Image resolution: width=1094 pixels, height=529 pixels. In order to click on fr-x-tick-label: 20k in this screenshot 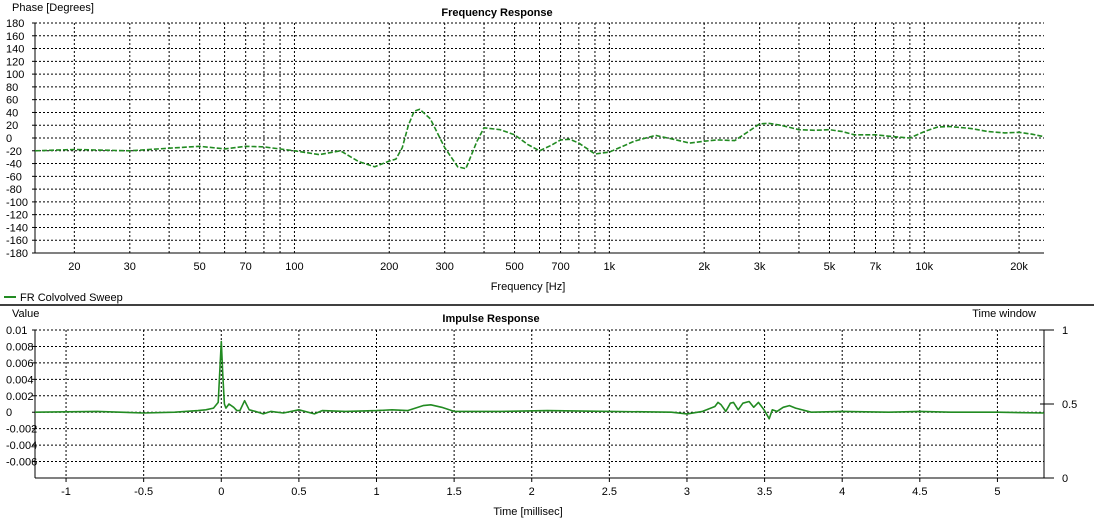, I will do `click(1019, 267)`.